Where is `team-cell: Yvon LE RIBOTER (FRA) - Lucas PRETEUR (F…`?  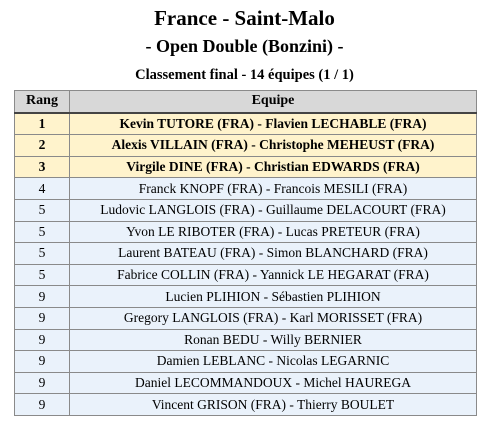 team-cell: Yvon LE RIBOTER (FRA) - Lucas PRETEUR (F… is located at coordinates (273, 232).